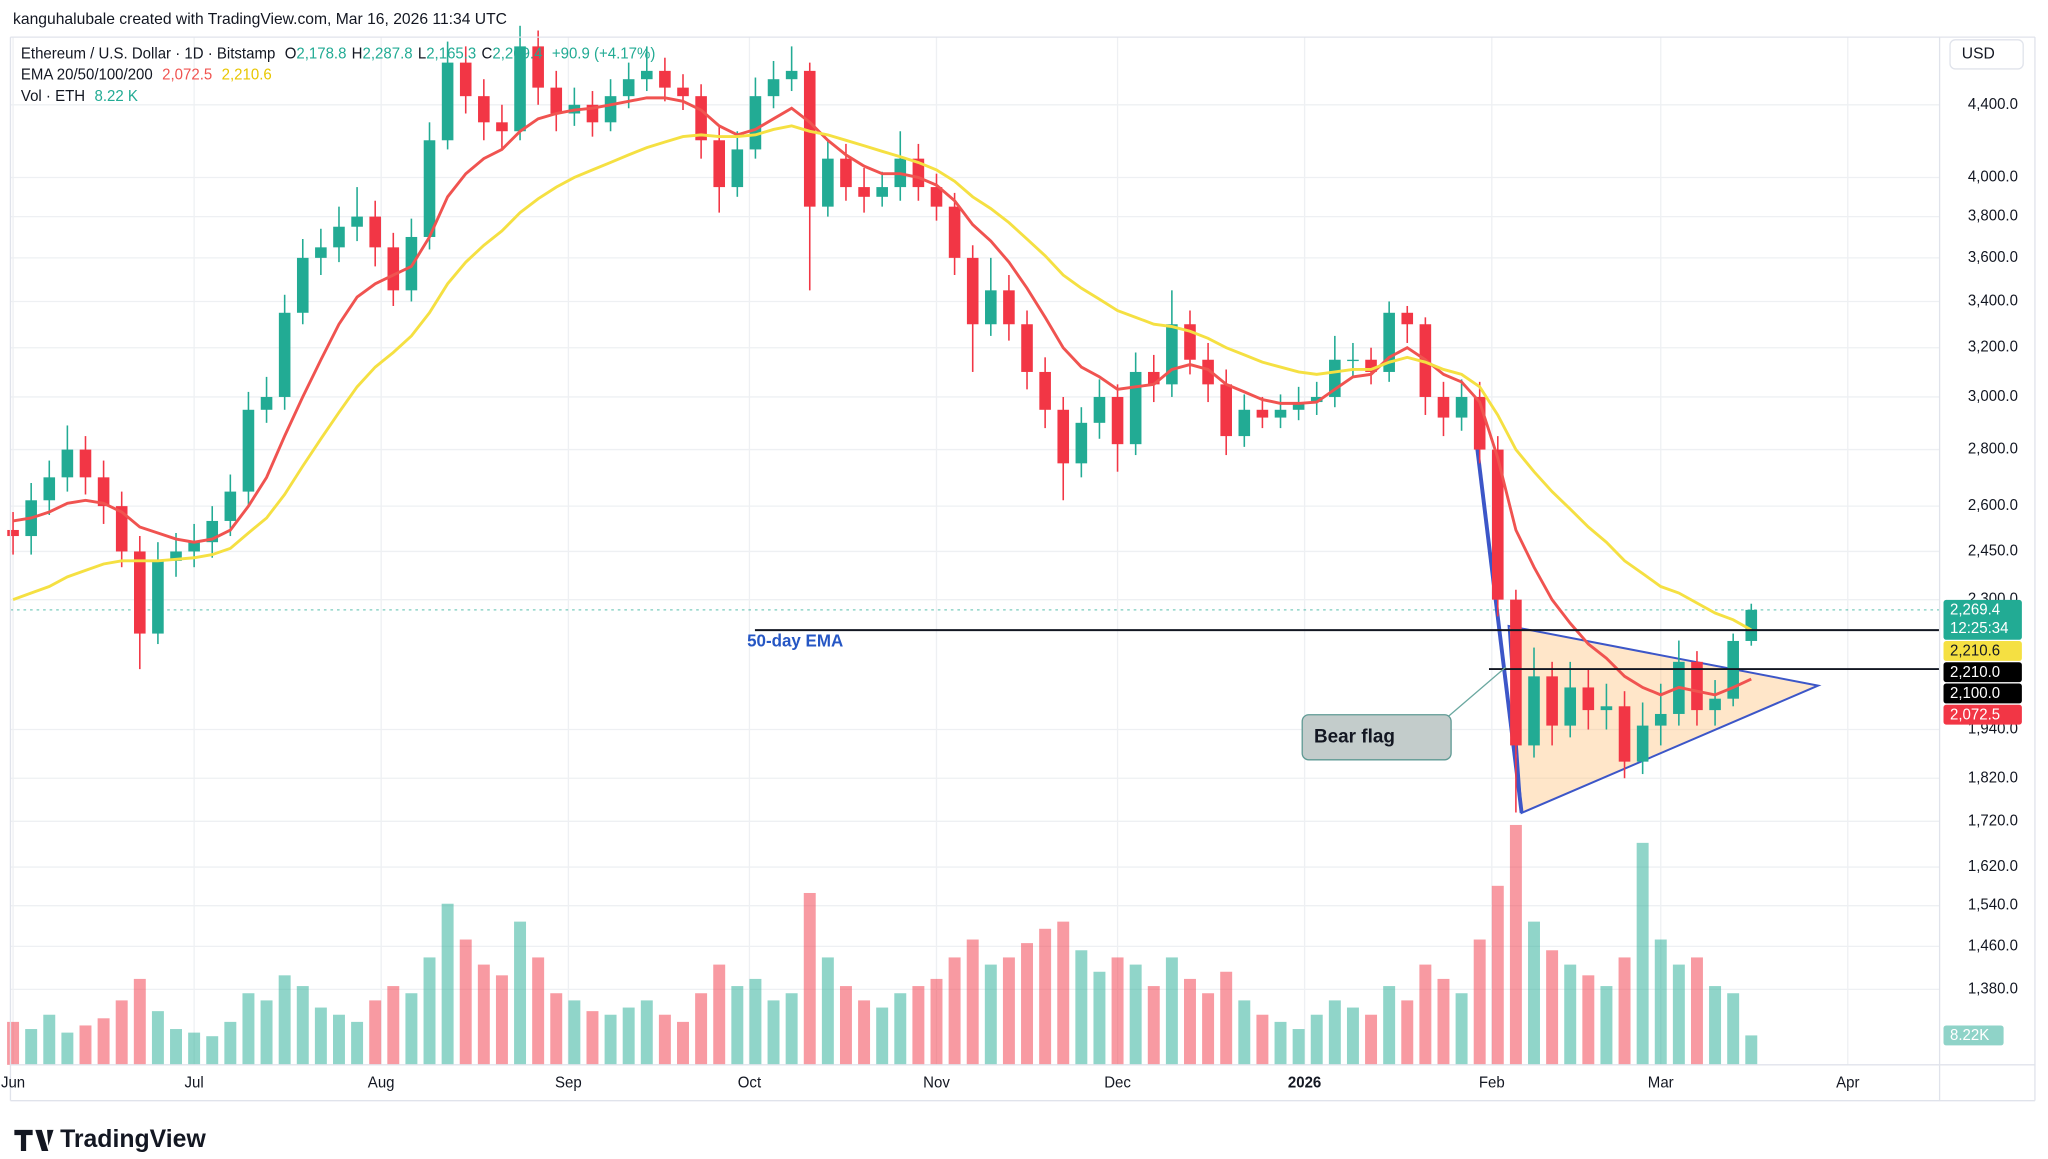 The image size is (2048, 1159). I want to click on x-tick-label: Nov, so click(936, 1082).